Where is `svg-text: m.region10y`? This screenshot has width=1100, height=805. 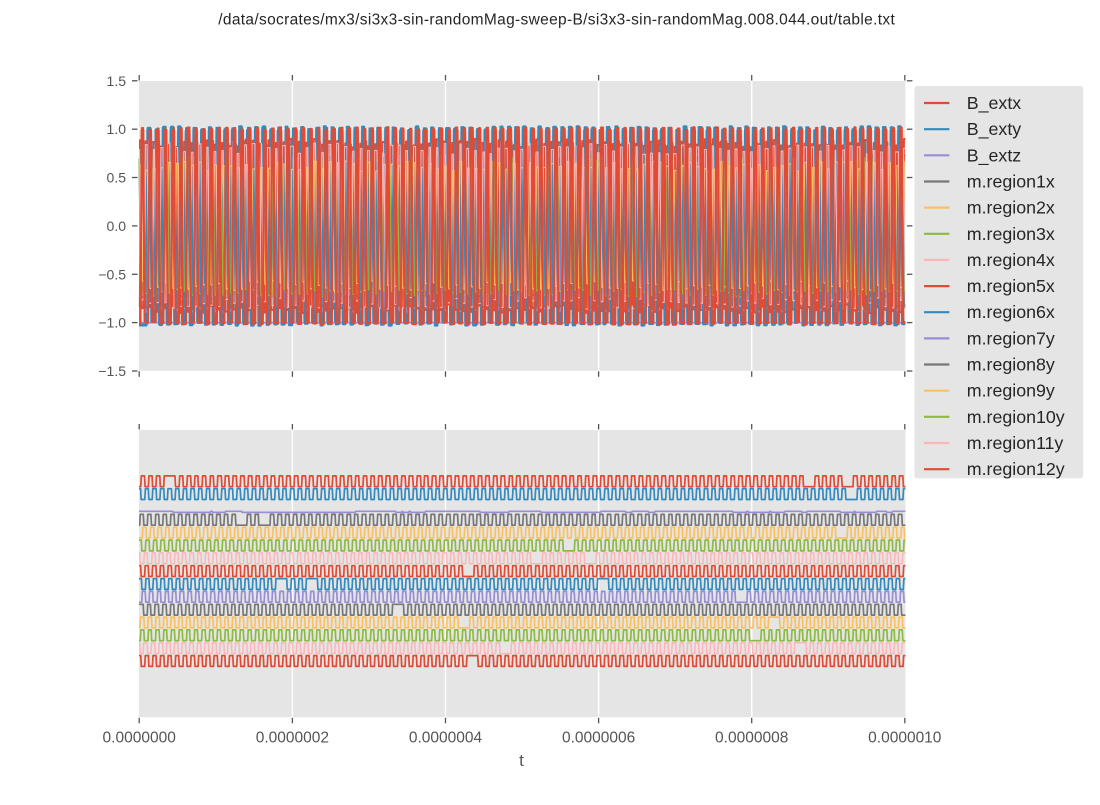
svg-text: m.region10y is located at coordinates (1016, 417).